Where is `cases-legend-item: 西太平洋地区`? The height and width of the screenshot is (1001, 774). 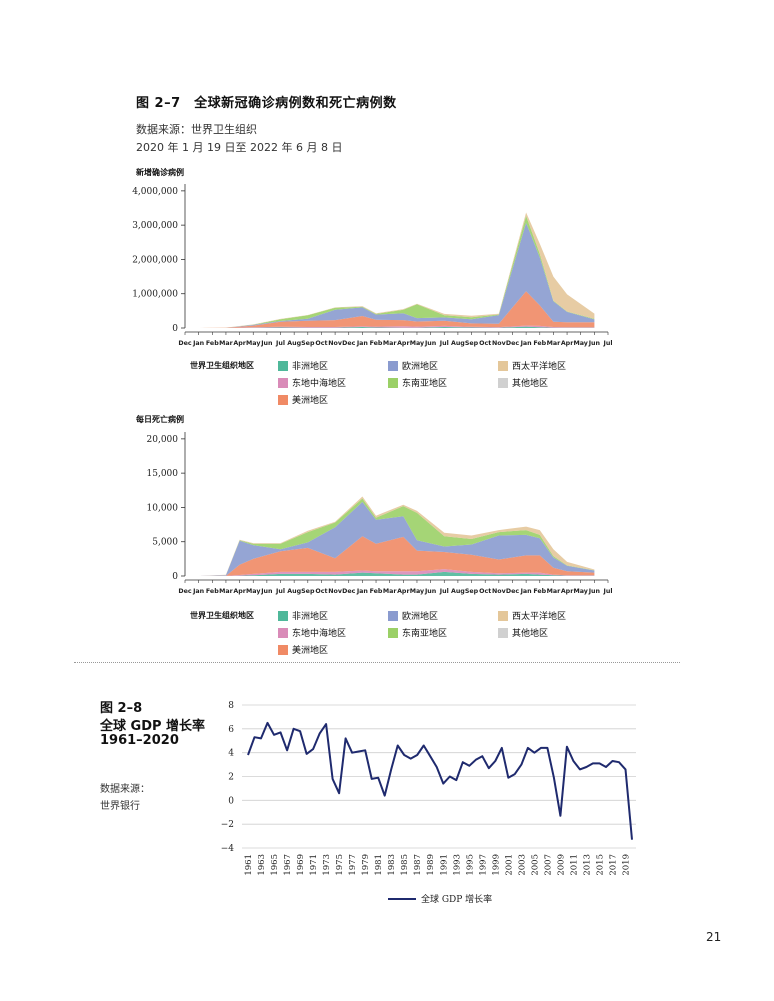
cases-legend-item: 西太平洋地区 is located at coordinates (553, 365).